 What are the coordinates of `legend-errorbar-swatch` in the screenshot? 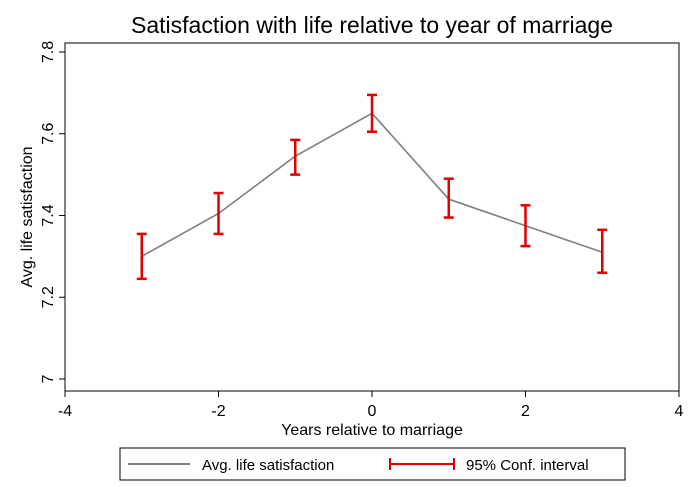 It's located at (422, 464).